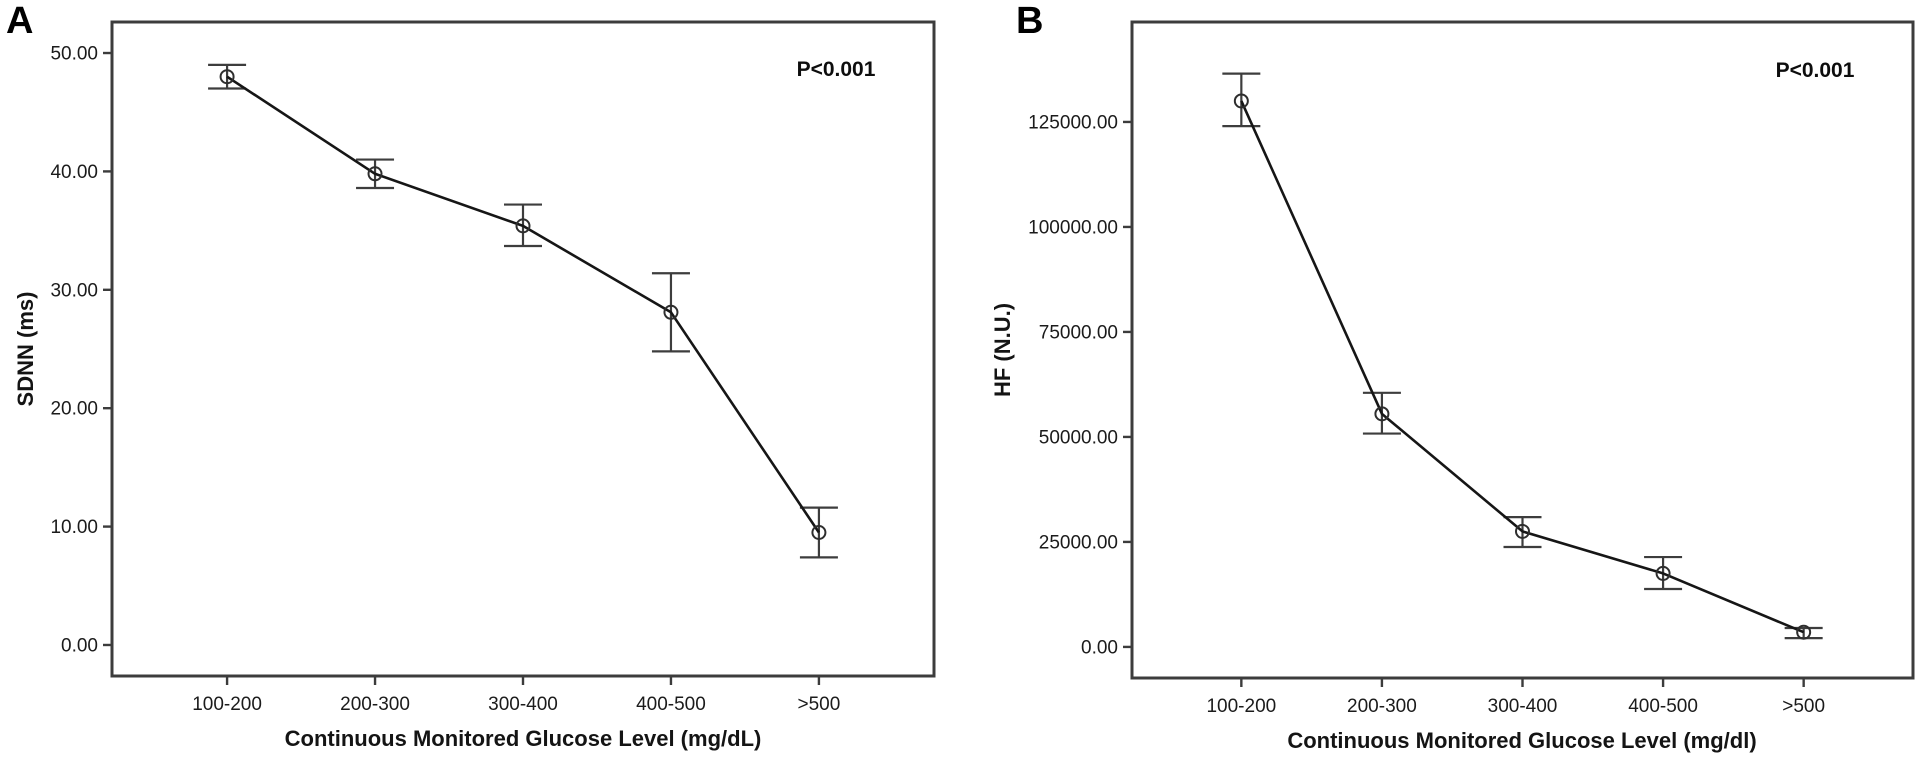 This screenshot has width=1917, height=761. Describe the element at coordinates (1073, 122) in the screenshot. I see `y-tick-label: 125000.00` at that location.